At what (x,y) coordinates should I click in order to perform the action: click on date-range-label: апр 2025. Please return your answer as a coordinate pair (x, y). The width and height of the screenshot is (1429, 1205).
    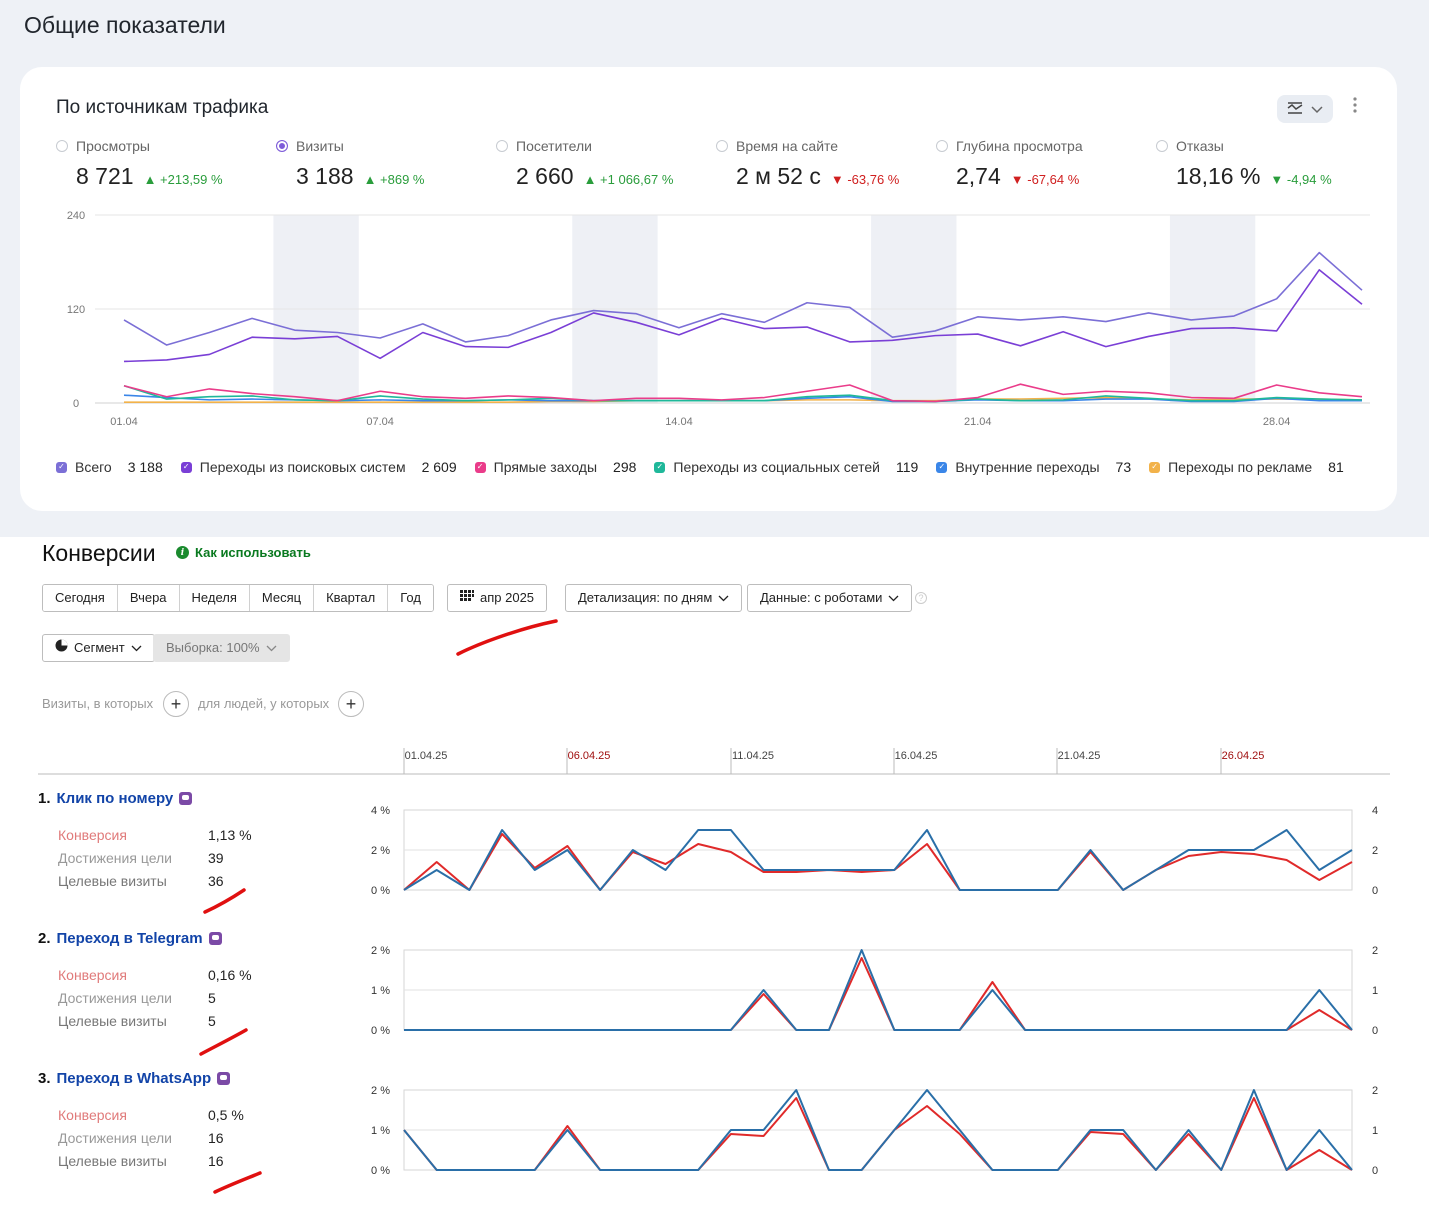
    Looking at the image, I should click on (507, 597).